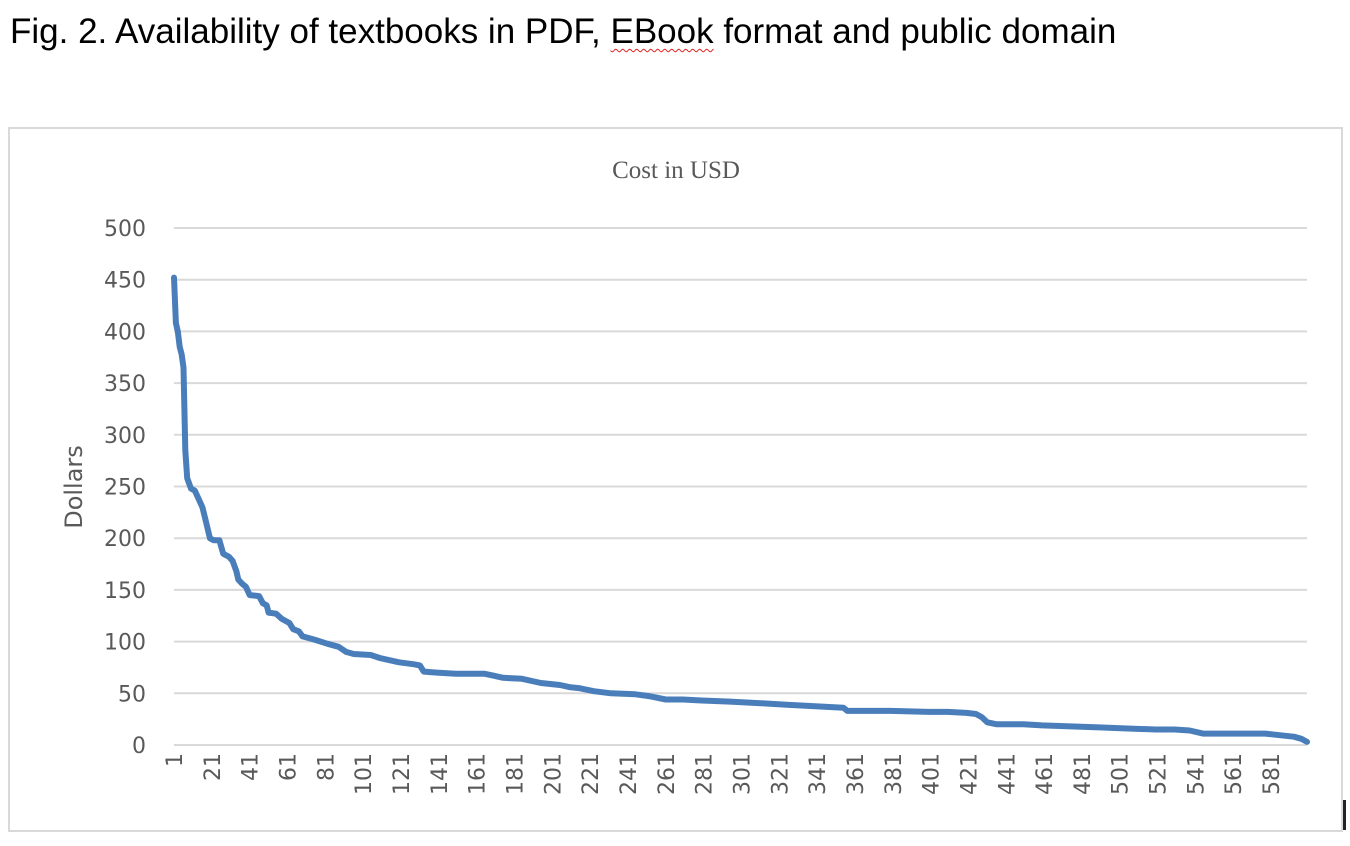 Image resolution: width=1350 pixels, height=846 pixels. Describe the element at coordinates (364, 774) in the screenshot. I see `x-tick-label: 101` at that location.